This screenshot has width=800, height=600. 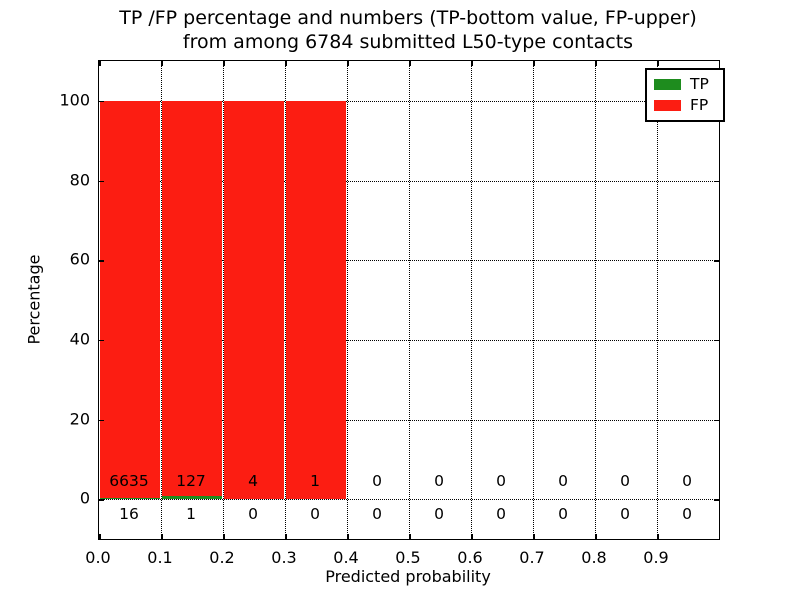 I want to click on x-tick-label: 0.9, so click(x=656, y=557).